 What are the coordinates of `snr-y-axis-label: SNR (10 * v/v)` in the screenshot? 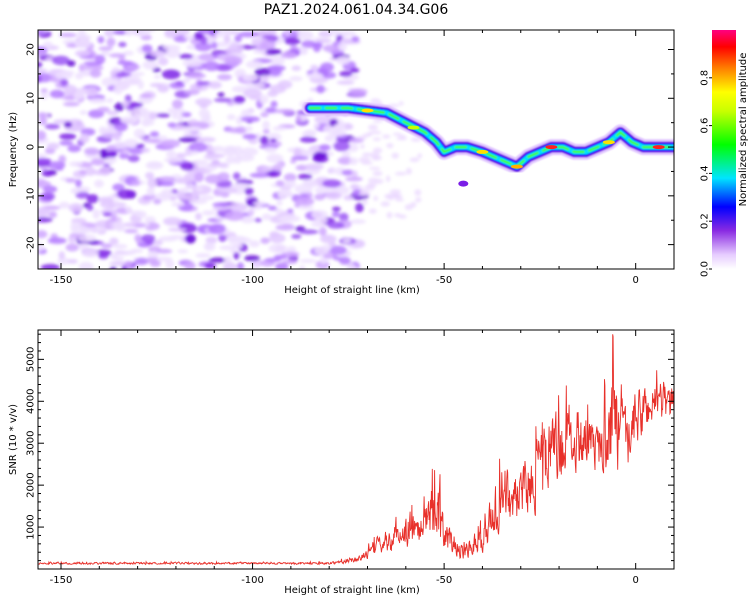 It's located at (13, 439).